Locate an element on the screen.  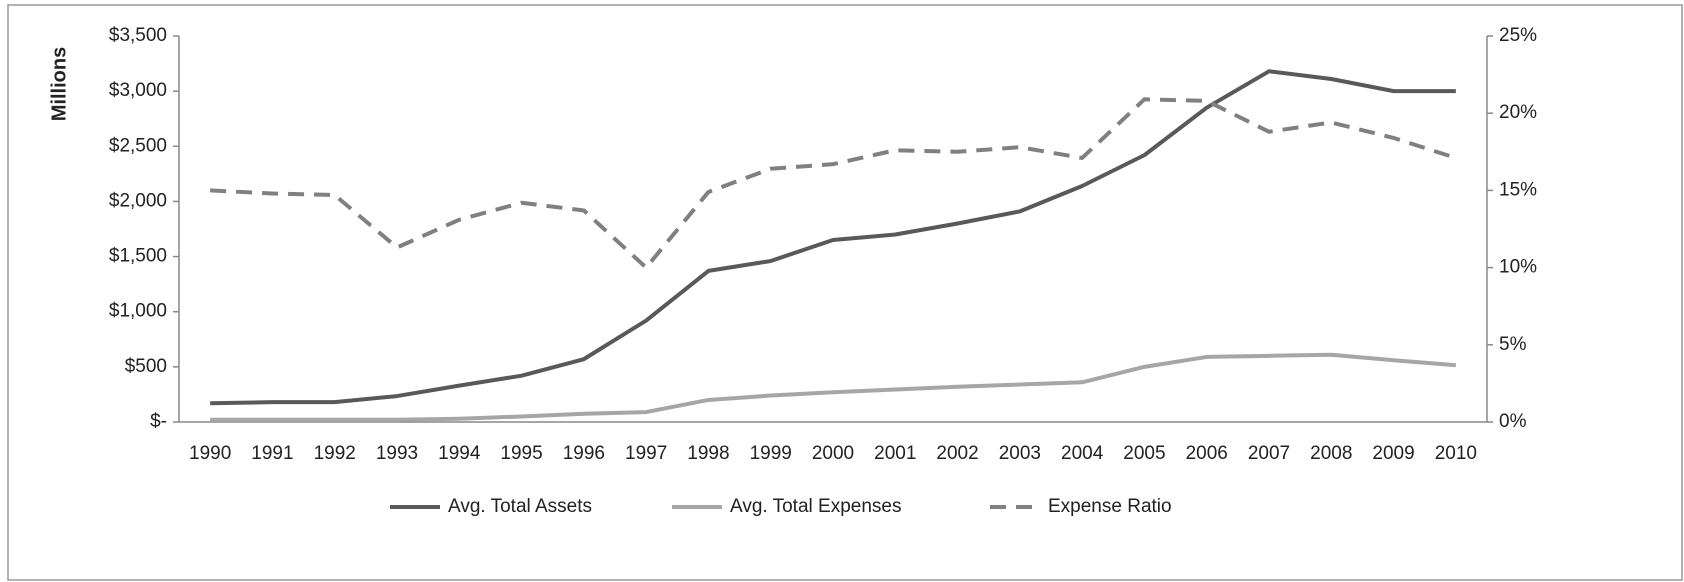
y-tick-label: $500 is located at coordinates (146, 366).